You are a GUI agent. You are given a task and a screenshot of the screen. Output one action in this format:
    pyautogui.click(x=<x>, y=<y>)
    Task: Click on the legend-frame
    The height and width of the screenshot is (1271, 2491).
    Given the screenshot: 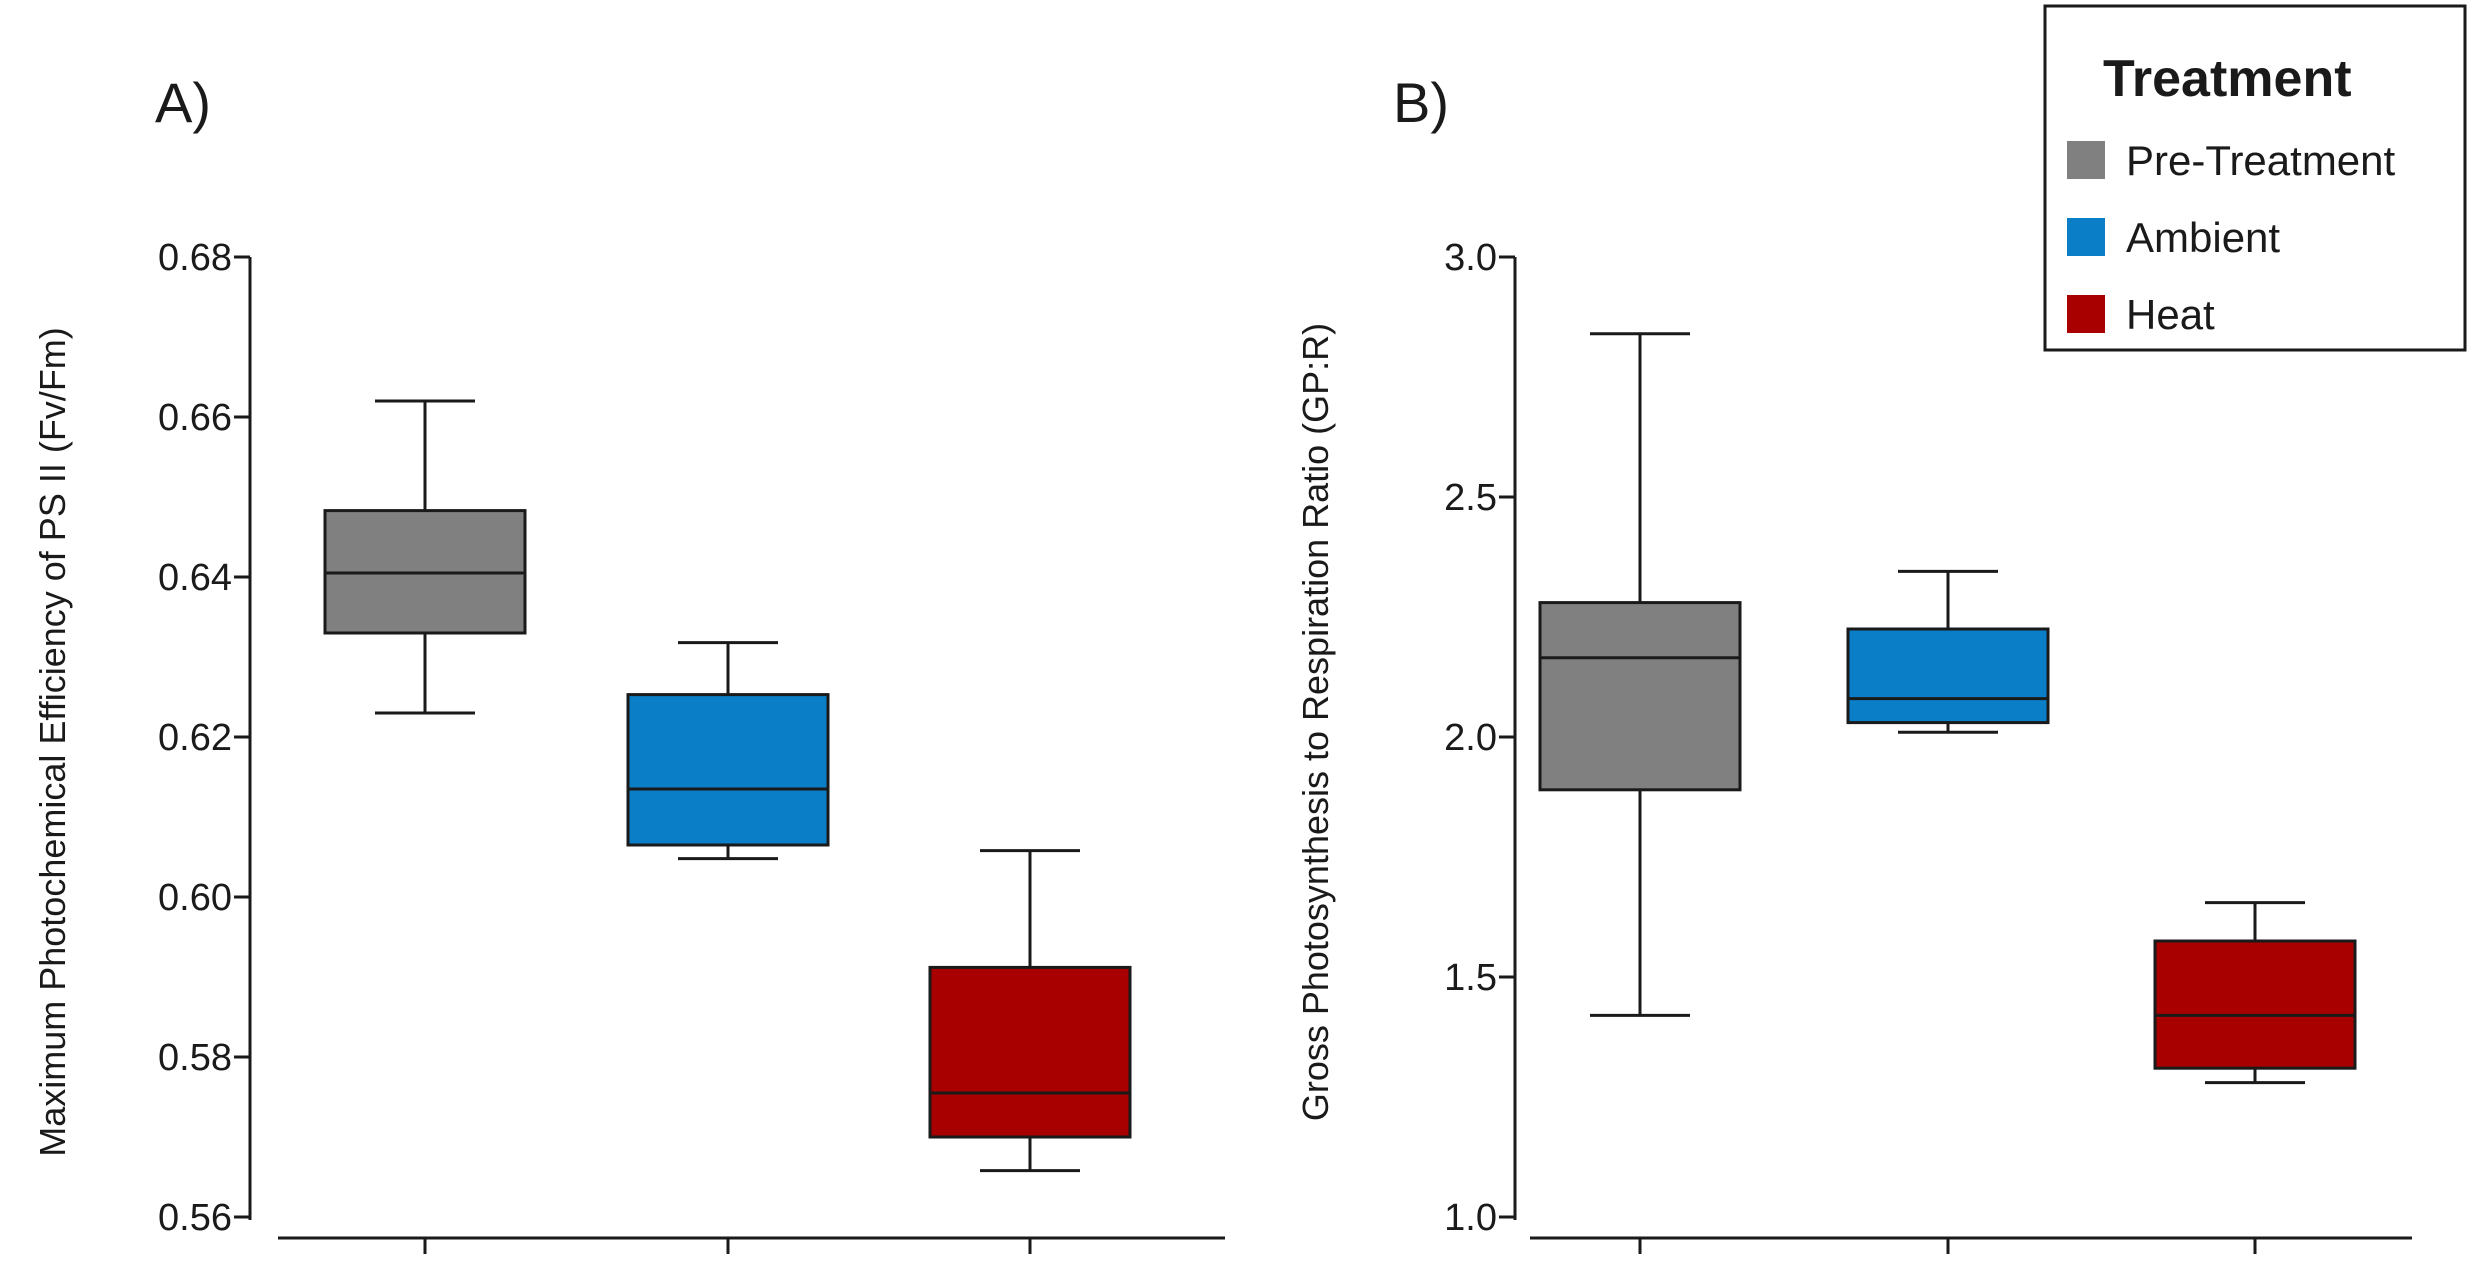 What is the action you would take?
    pyautogui.click(x=2255, y=178)
    